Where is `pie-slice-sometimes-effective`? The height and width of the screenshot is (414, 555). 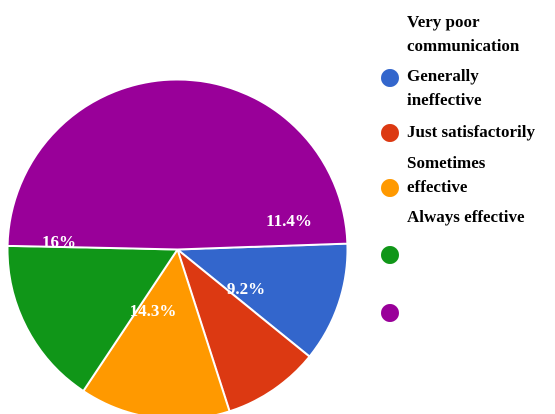 pie-slice-sometimes-effective is located at coordinates (93, 318).